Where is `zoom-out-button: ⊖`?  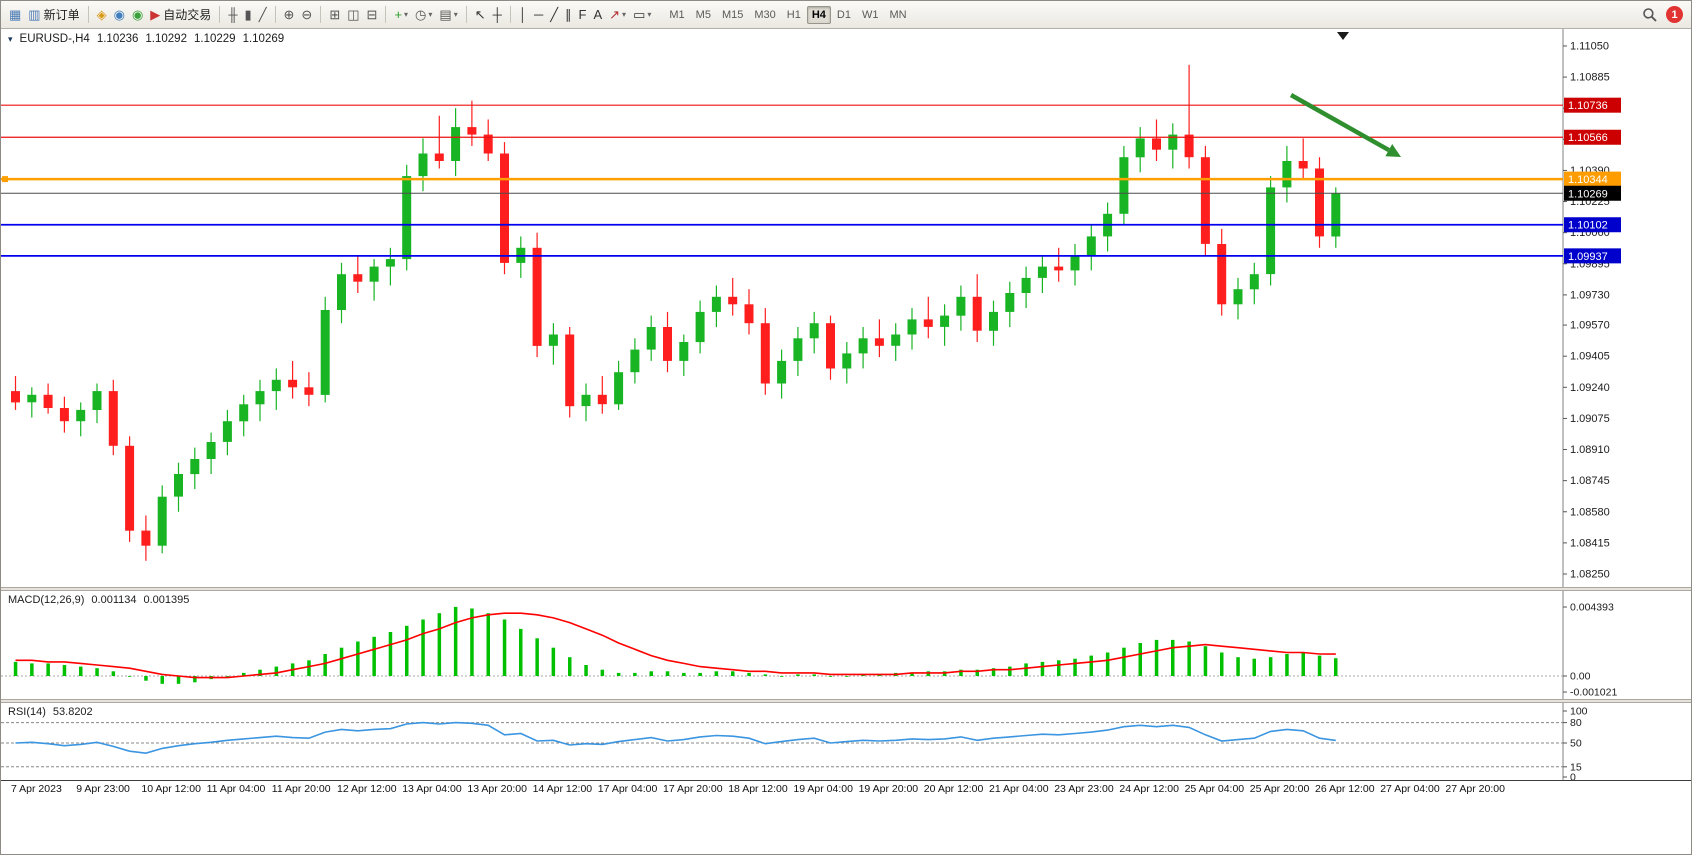
zoom-out-button: ⊖ is located at coordinates (306, 14).